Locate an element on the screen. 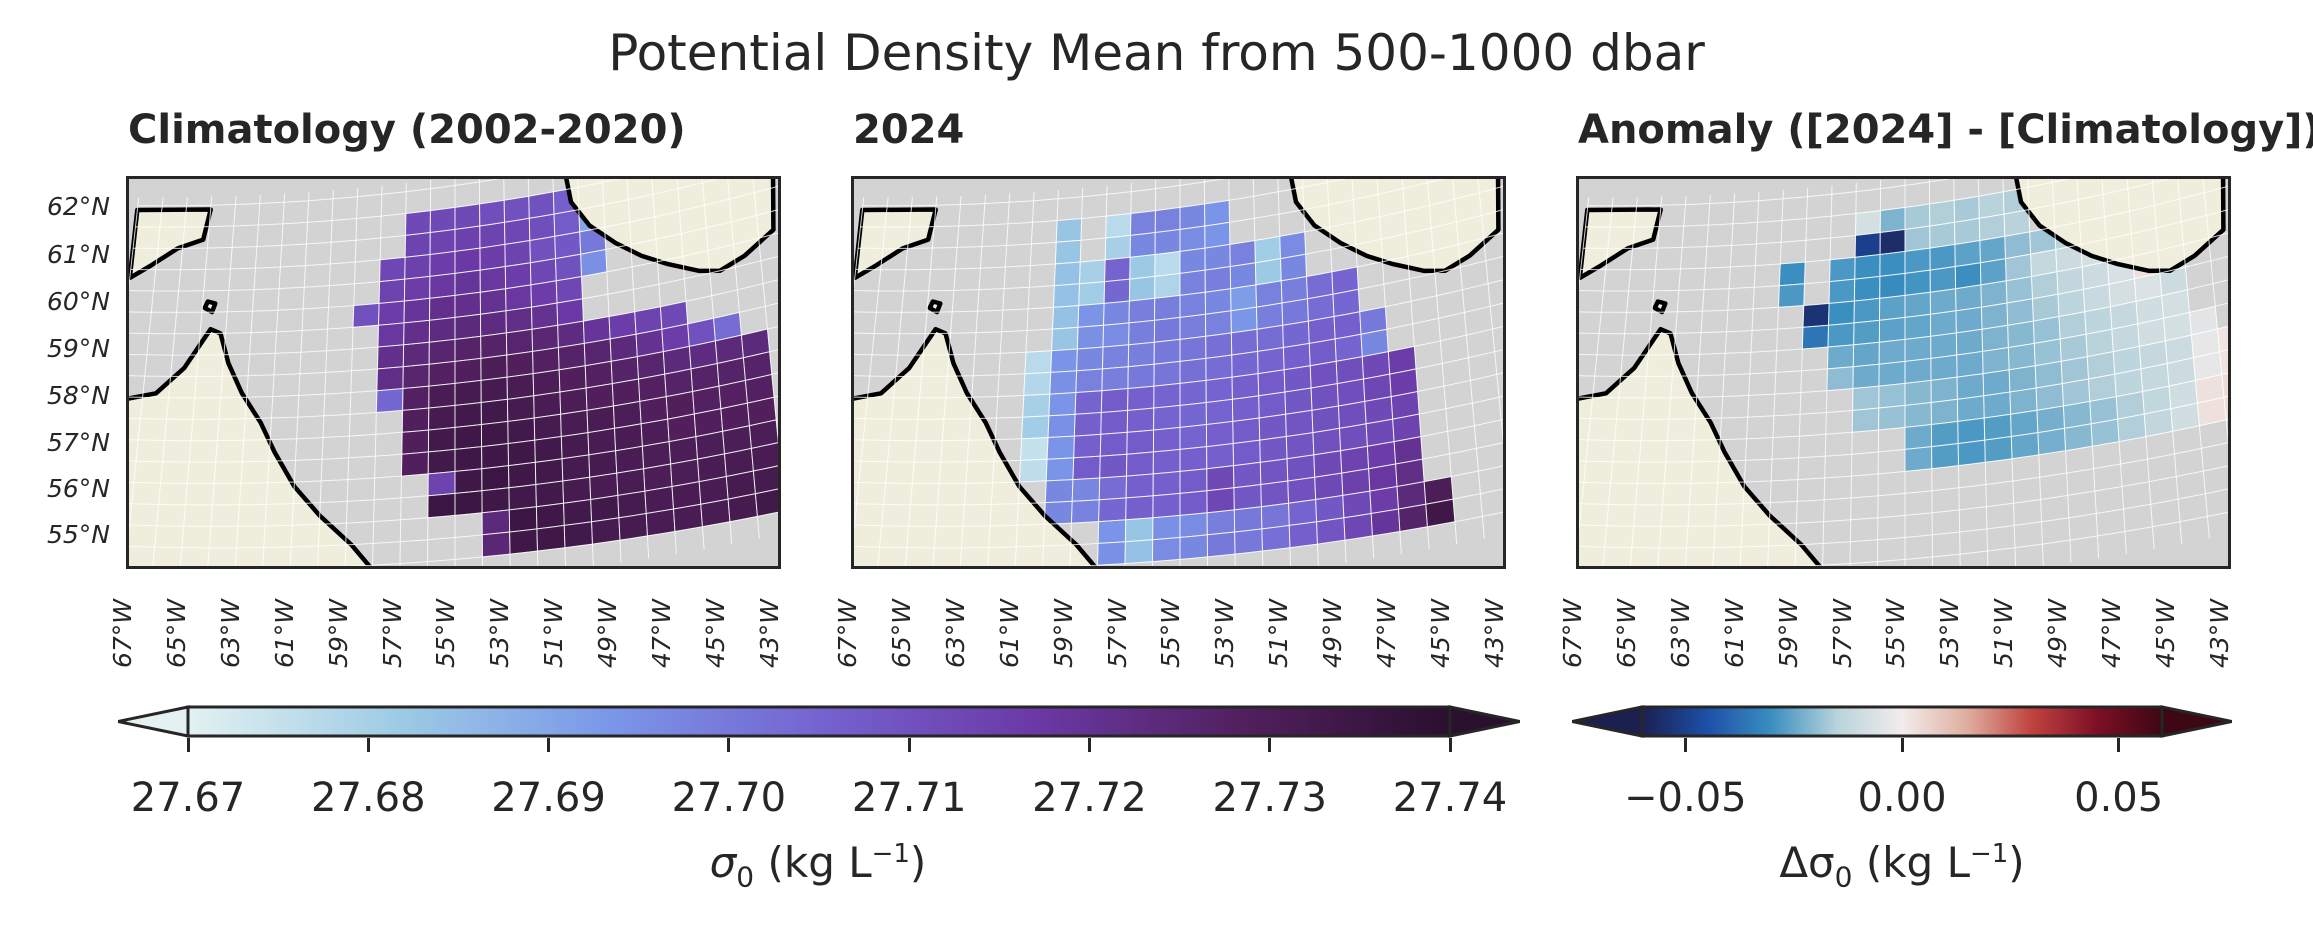  colorbar-tick-label: 27.72 is located at coordinates (1089, 798).